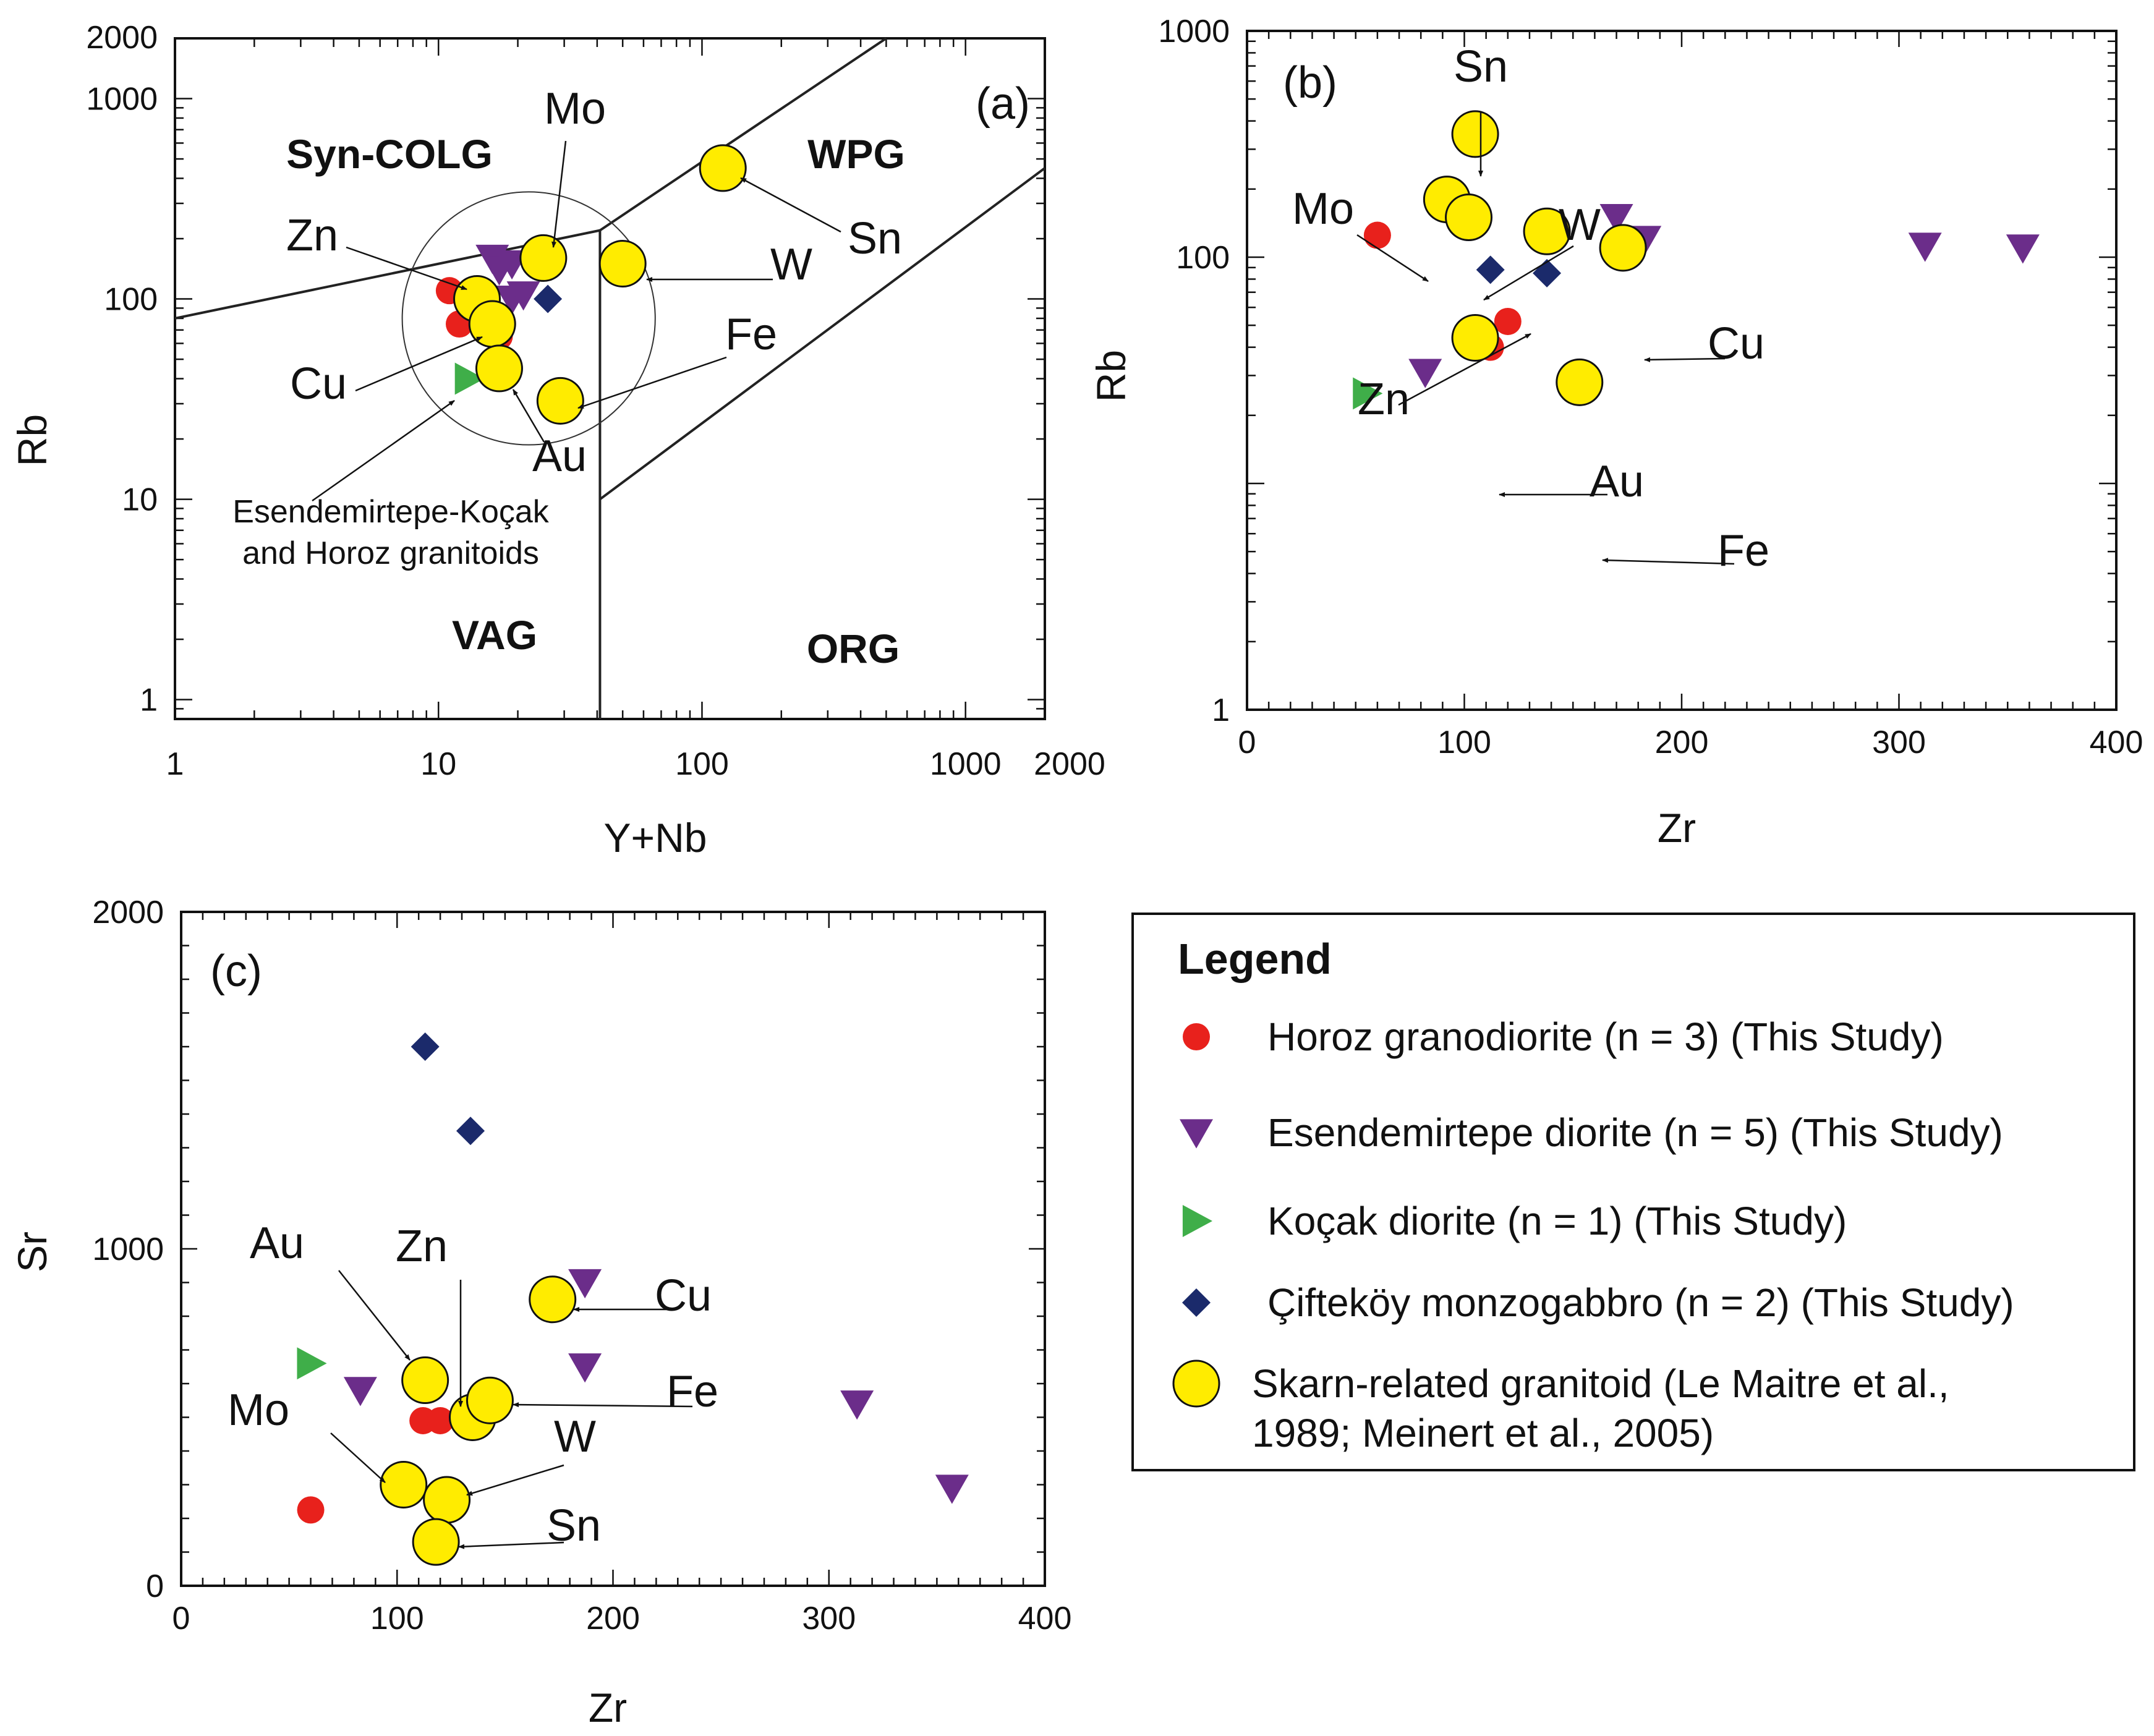  Describe the element at coordinates (155, 1586) in the screenshot. I see `y-tick-label: 0` at that location.